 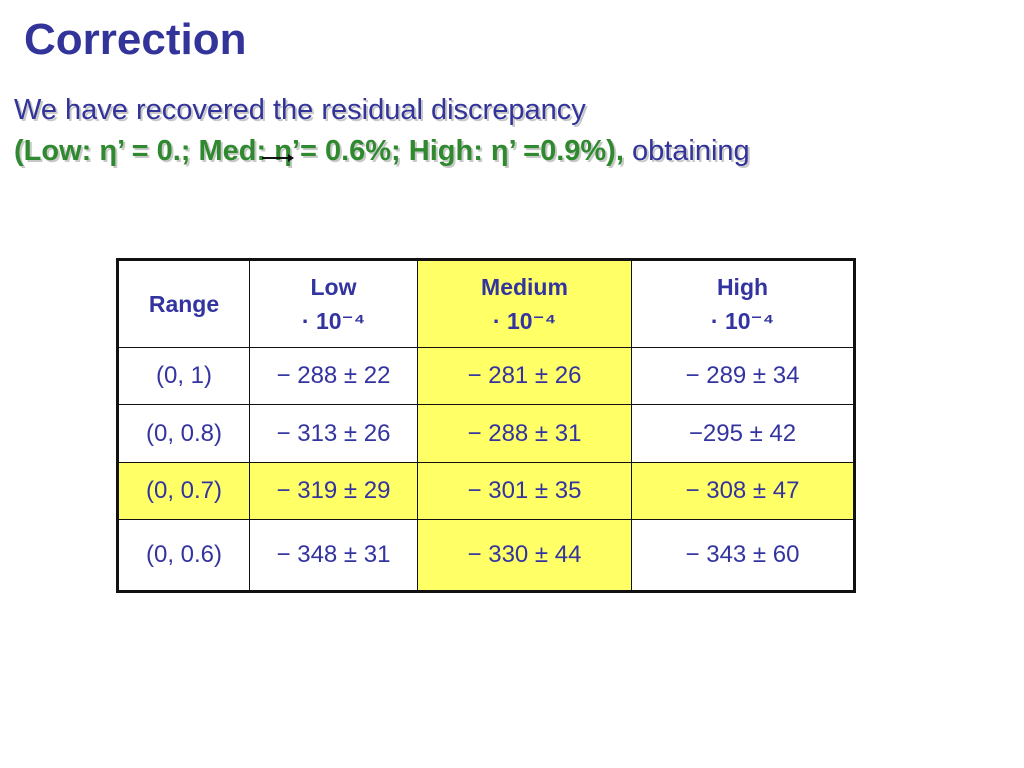 What do you see at coordinates (524, 303) in the screenshot?
I see `header-medium: Medium · 10⁻⁴` at bounding box center [524, 303].